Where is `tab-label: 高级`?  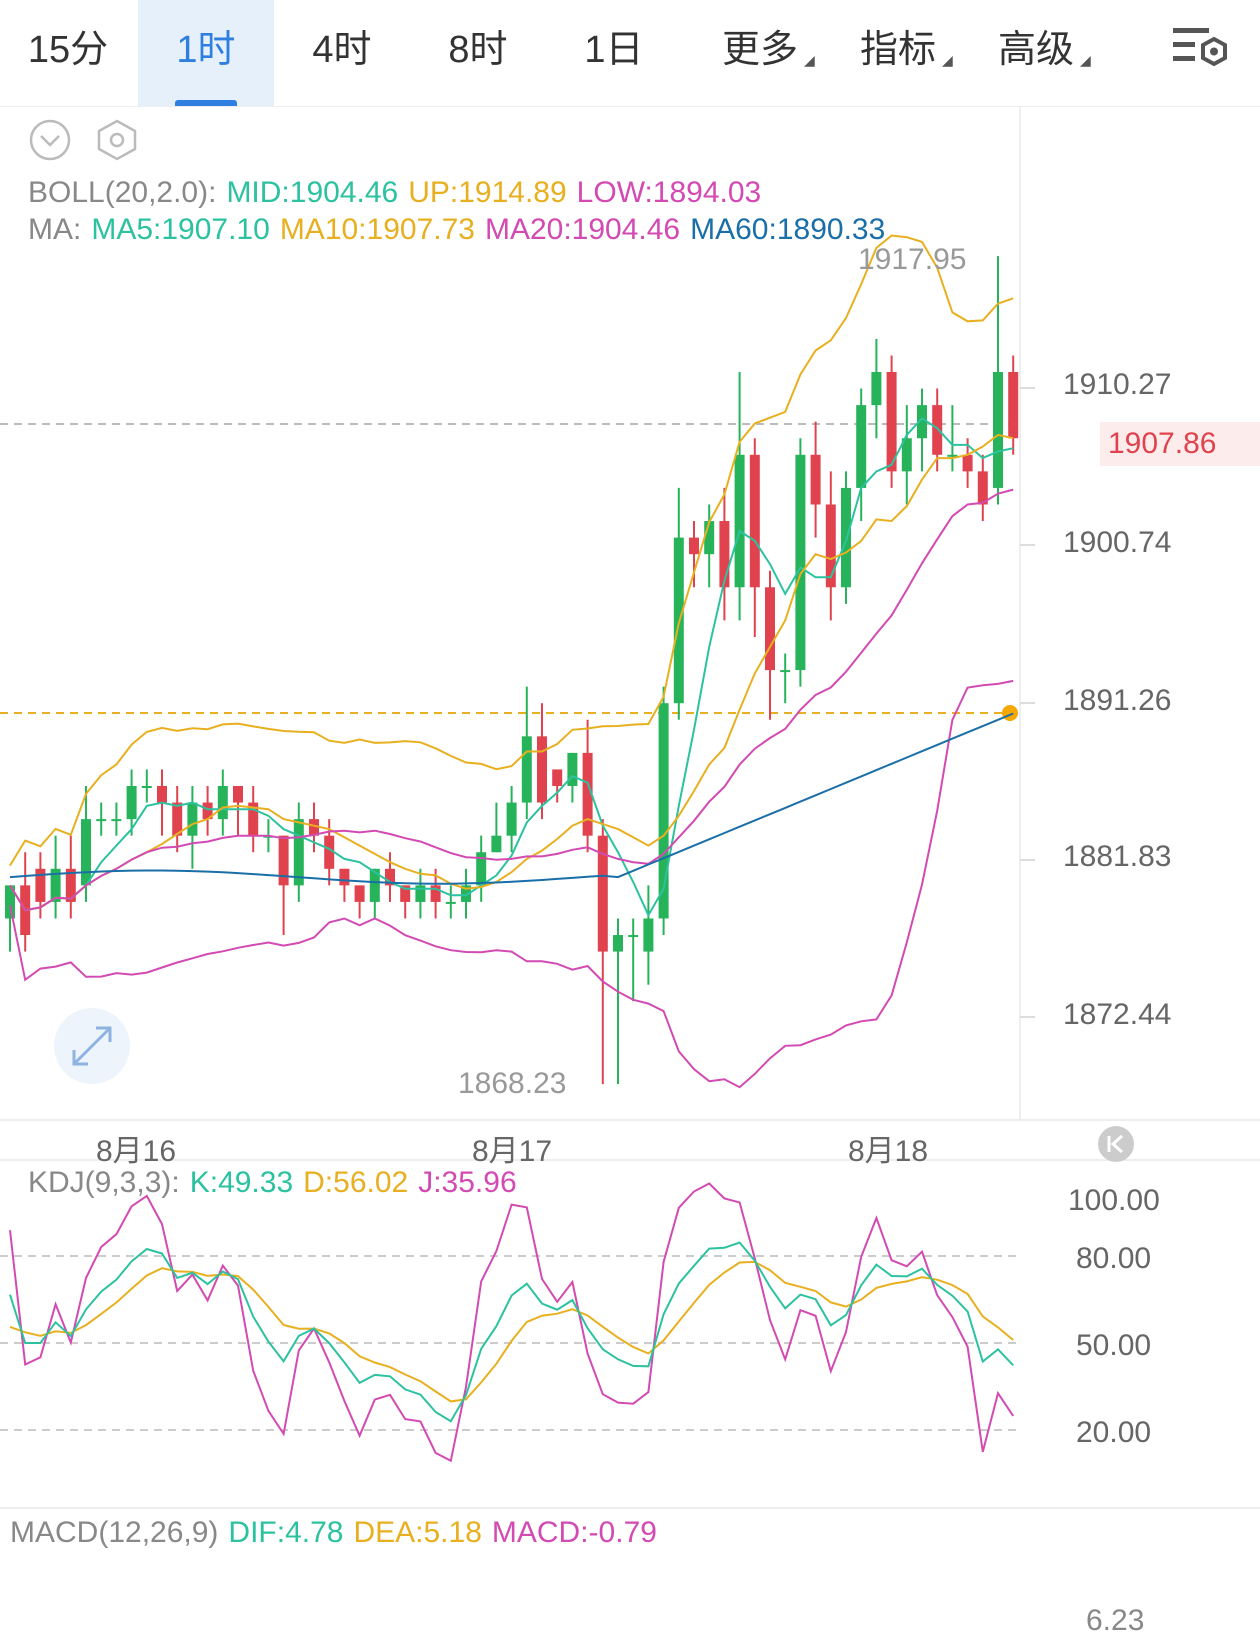 tab-label: 高级 is located at coordinates (1035, 50).